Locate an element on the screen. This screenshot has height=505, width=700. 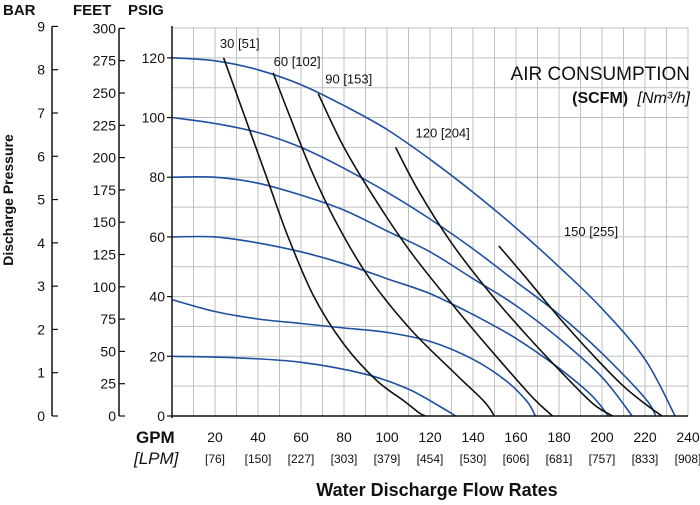
bar-tick-label: 7 is located at coordinates (41, 113).